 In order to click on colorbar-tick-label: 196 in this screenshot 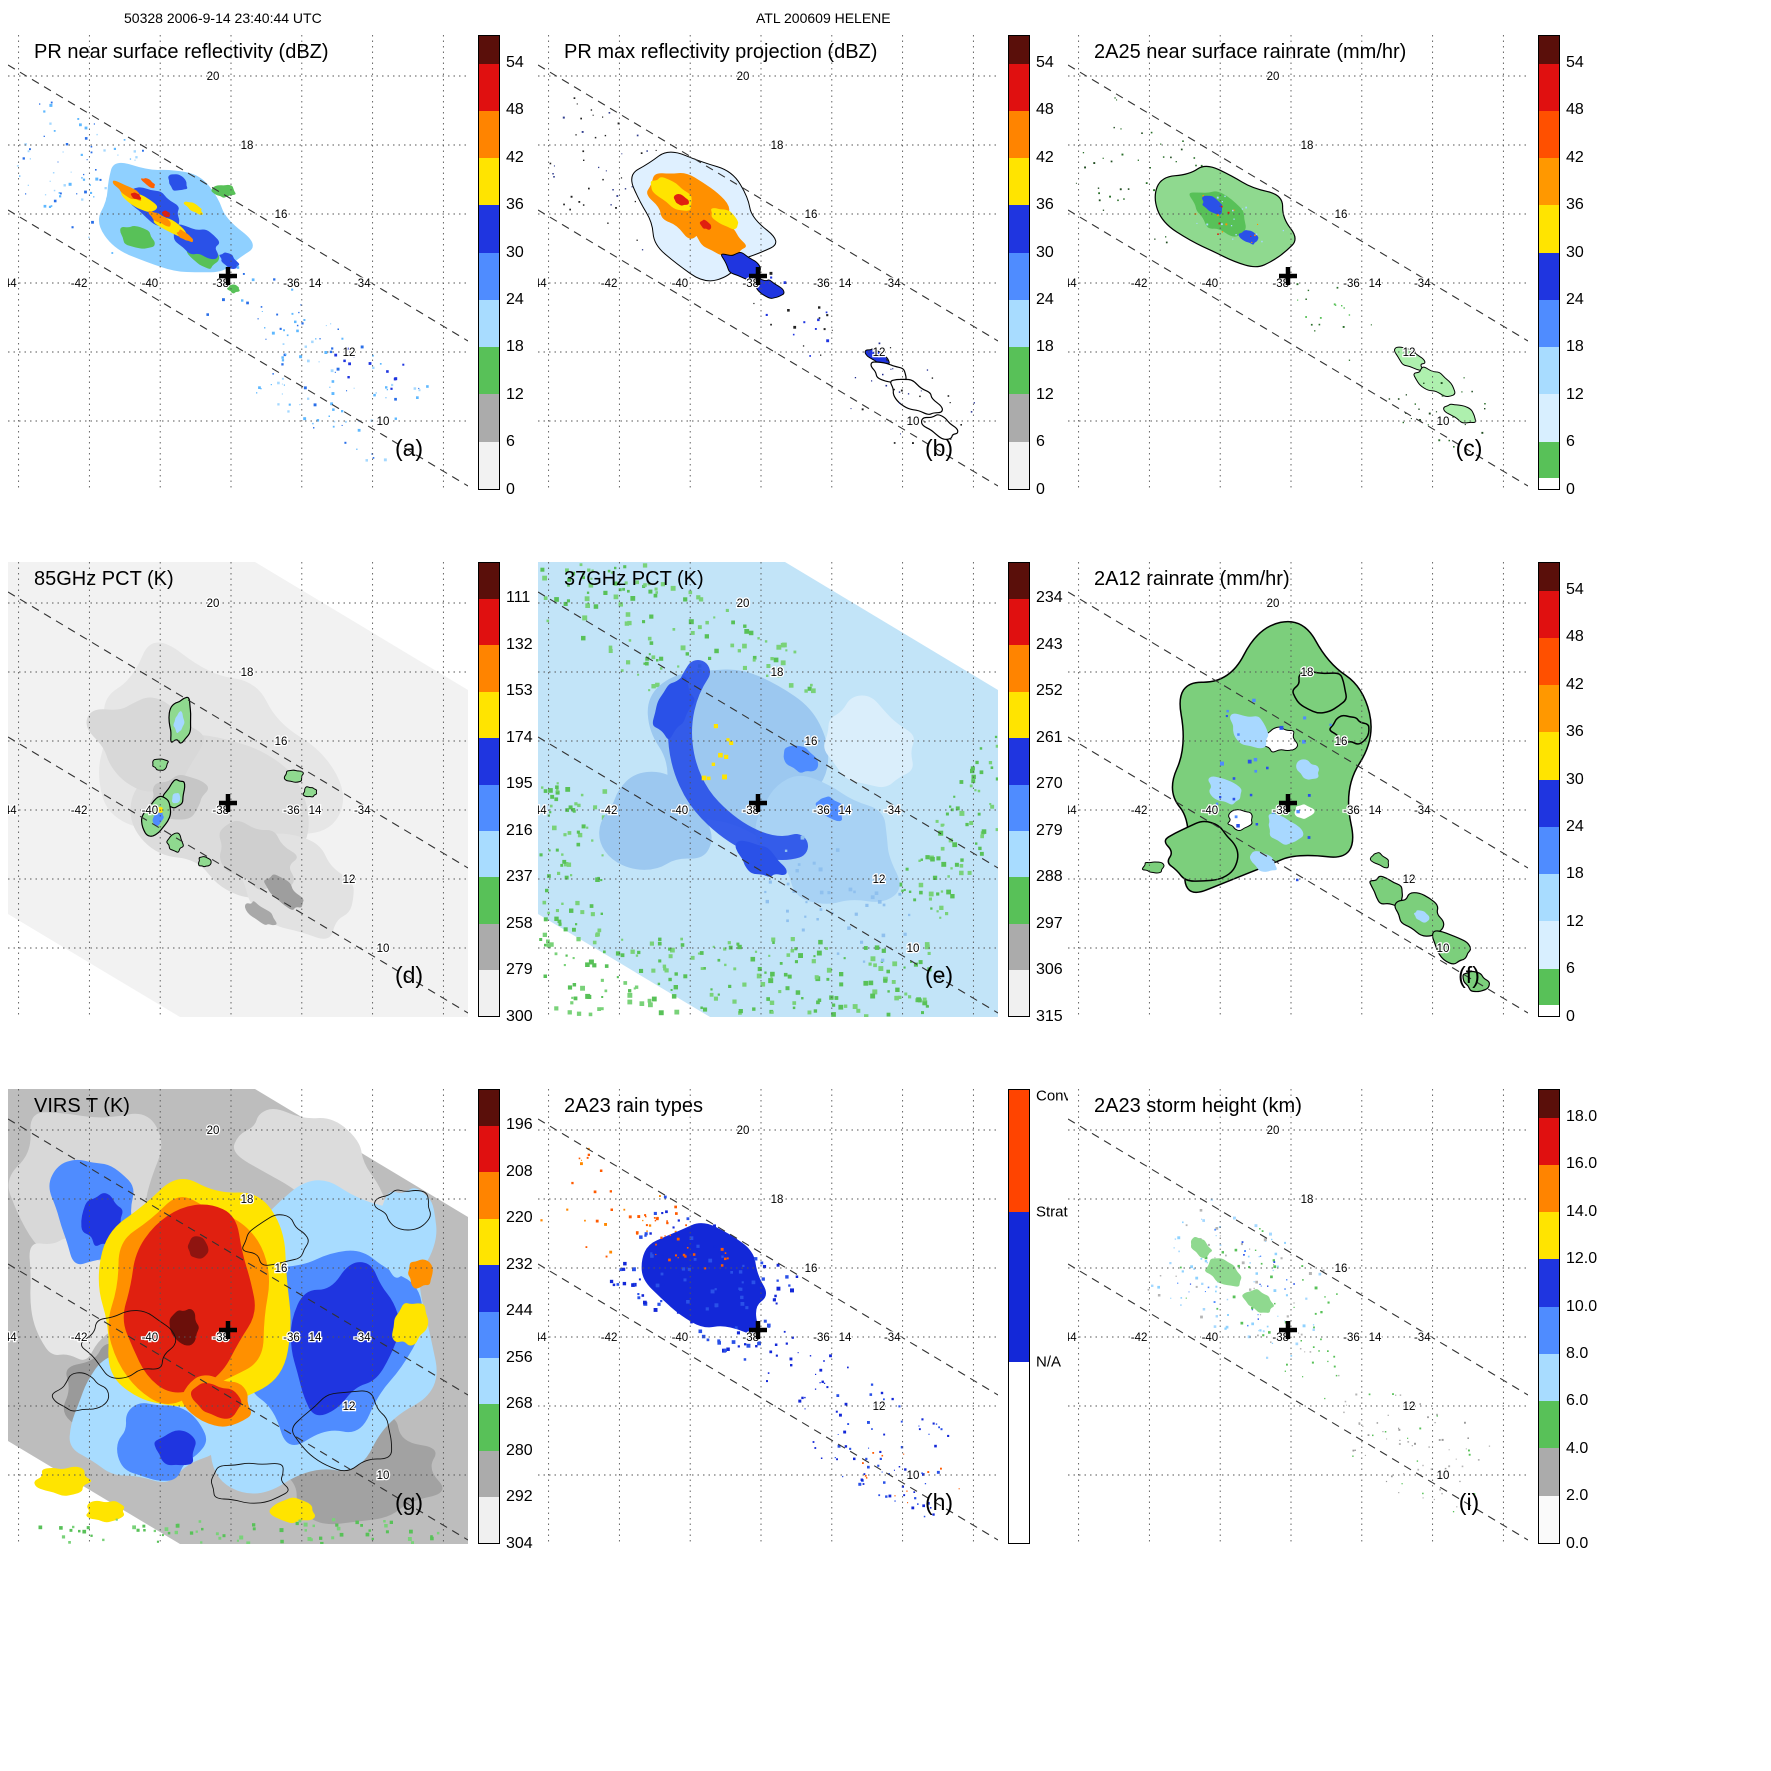, I will do `click(519, 1125)`.